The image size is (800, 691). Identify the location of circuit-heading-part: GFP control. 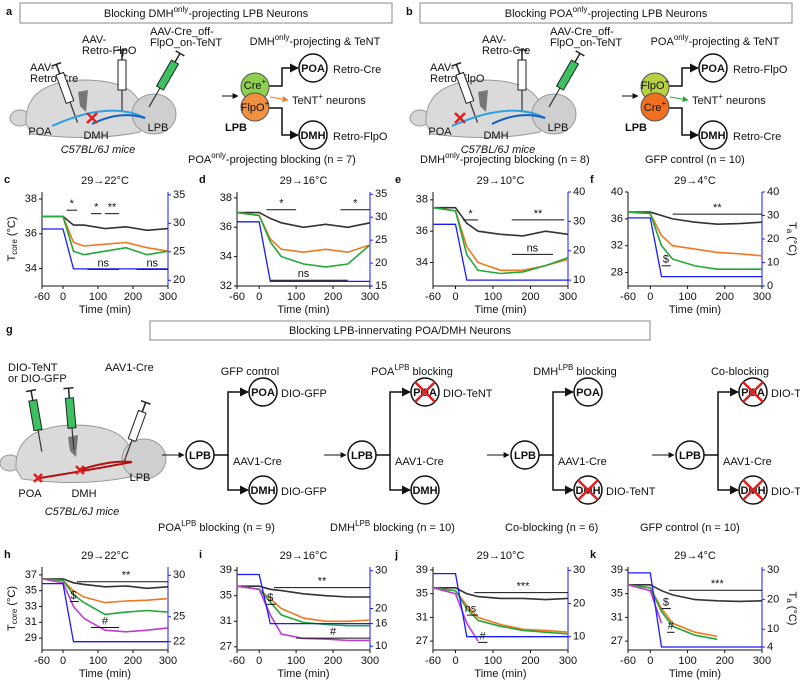
(250, 372).